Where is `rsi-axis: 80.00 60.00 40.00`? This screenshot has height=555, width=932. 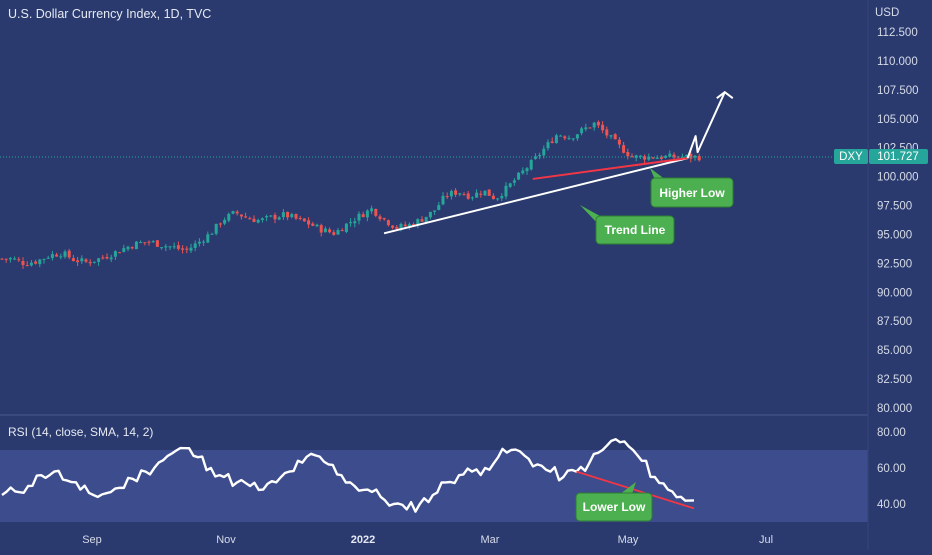 rsi-axis: 80.00 60.00 40.00 is located at coordinates (891, 469).